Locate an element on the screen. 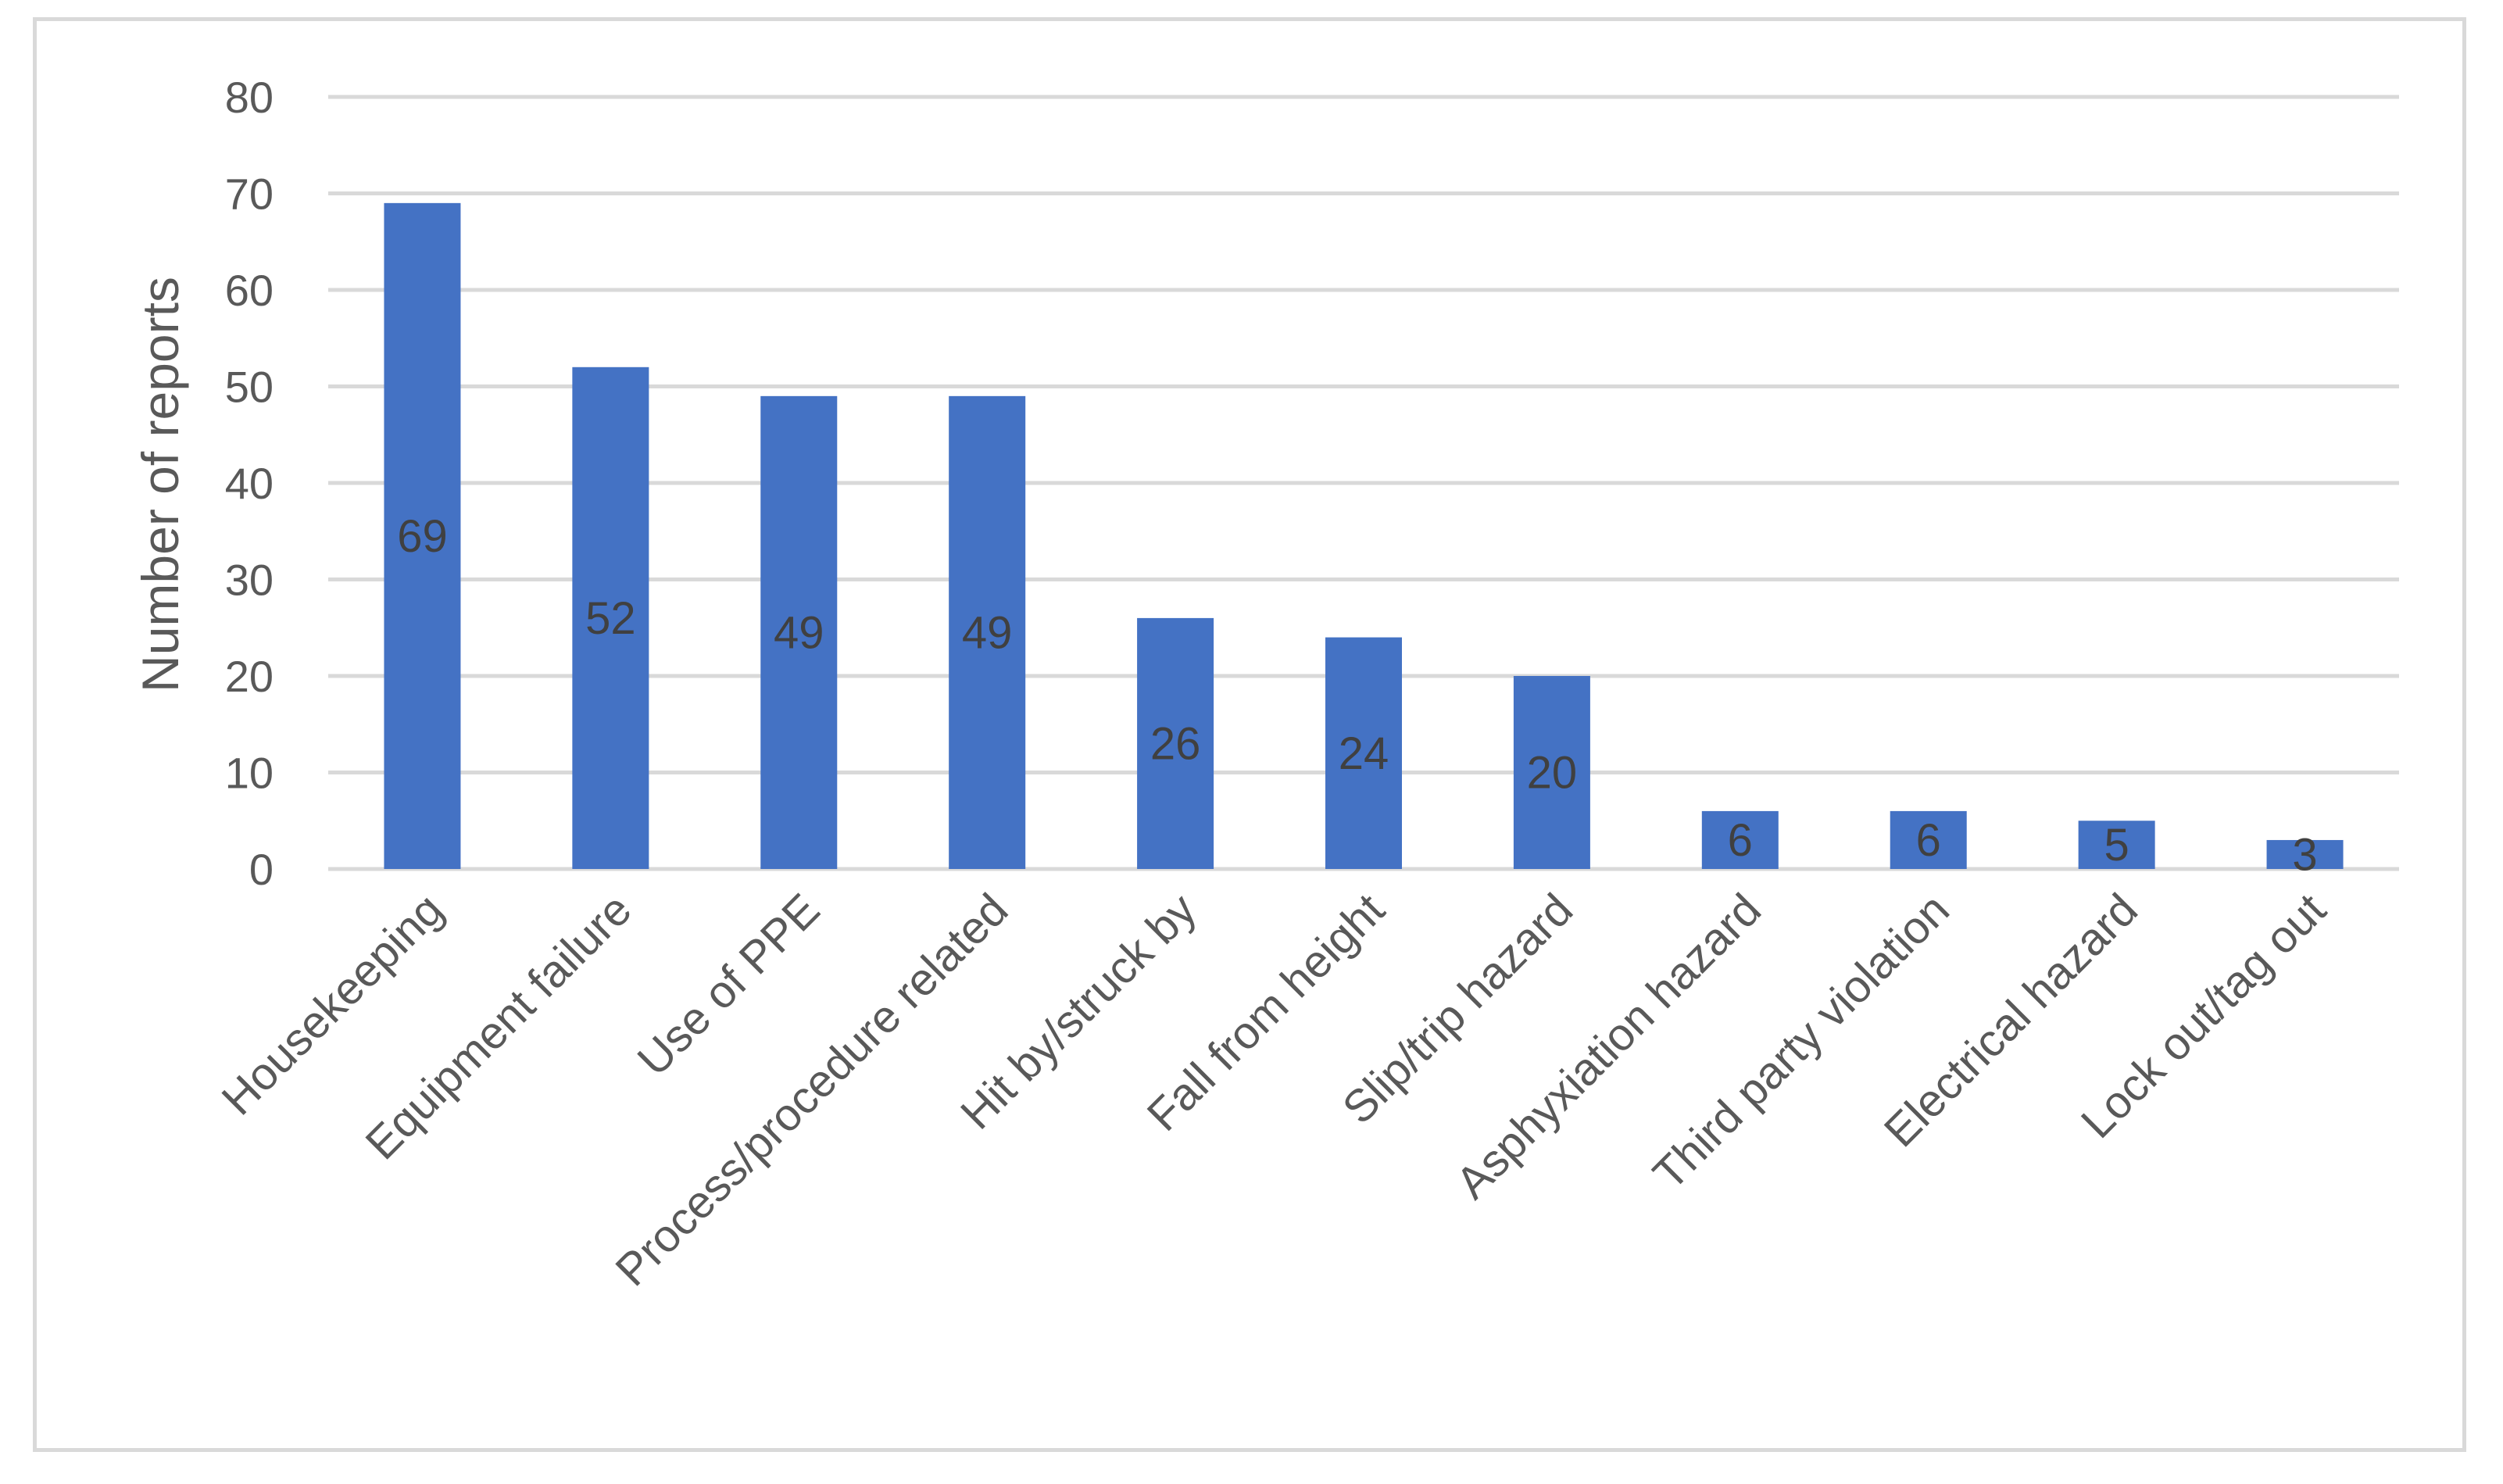 The image size is (2503, 1484). y-tick-label: 40 is located at coordinates (249, 483).